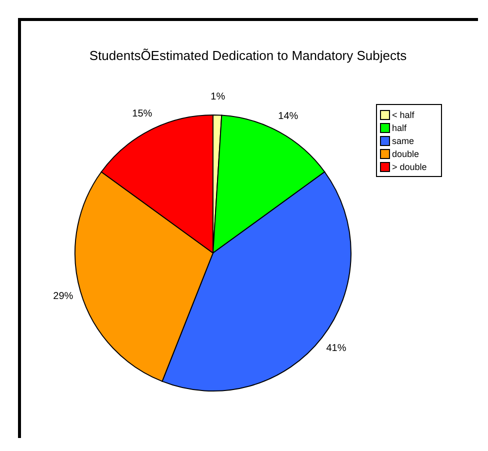  Describe the element at coordinates (218, 97) in the screenshot. I see `data-label: 1%` at that location.